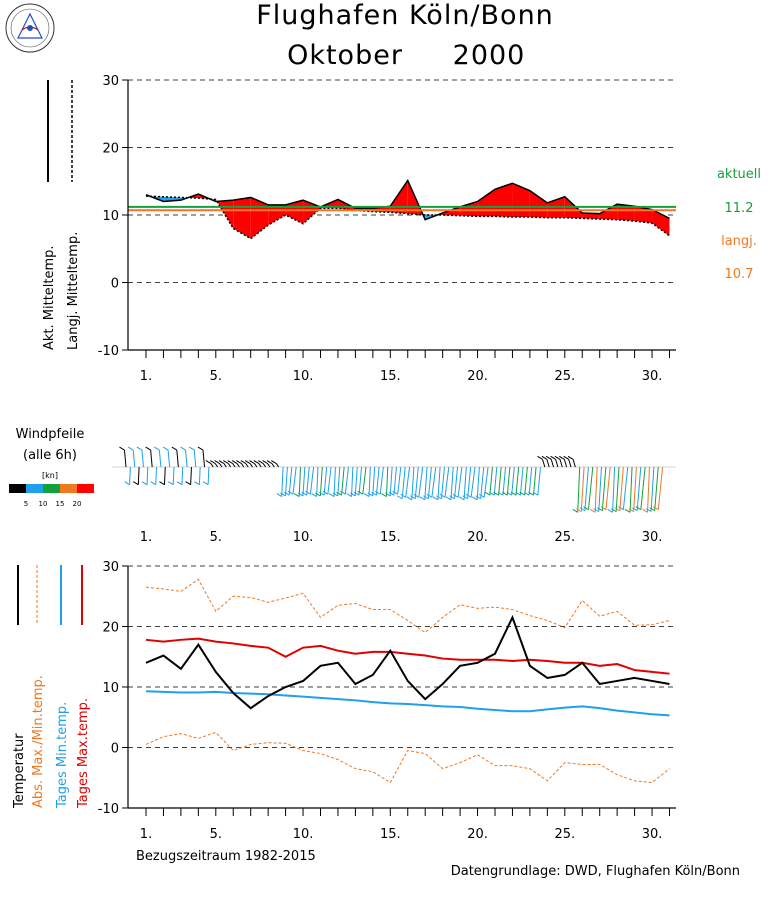  I want to click on langj-label: langj., so click(739, 241).